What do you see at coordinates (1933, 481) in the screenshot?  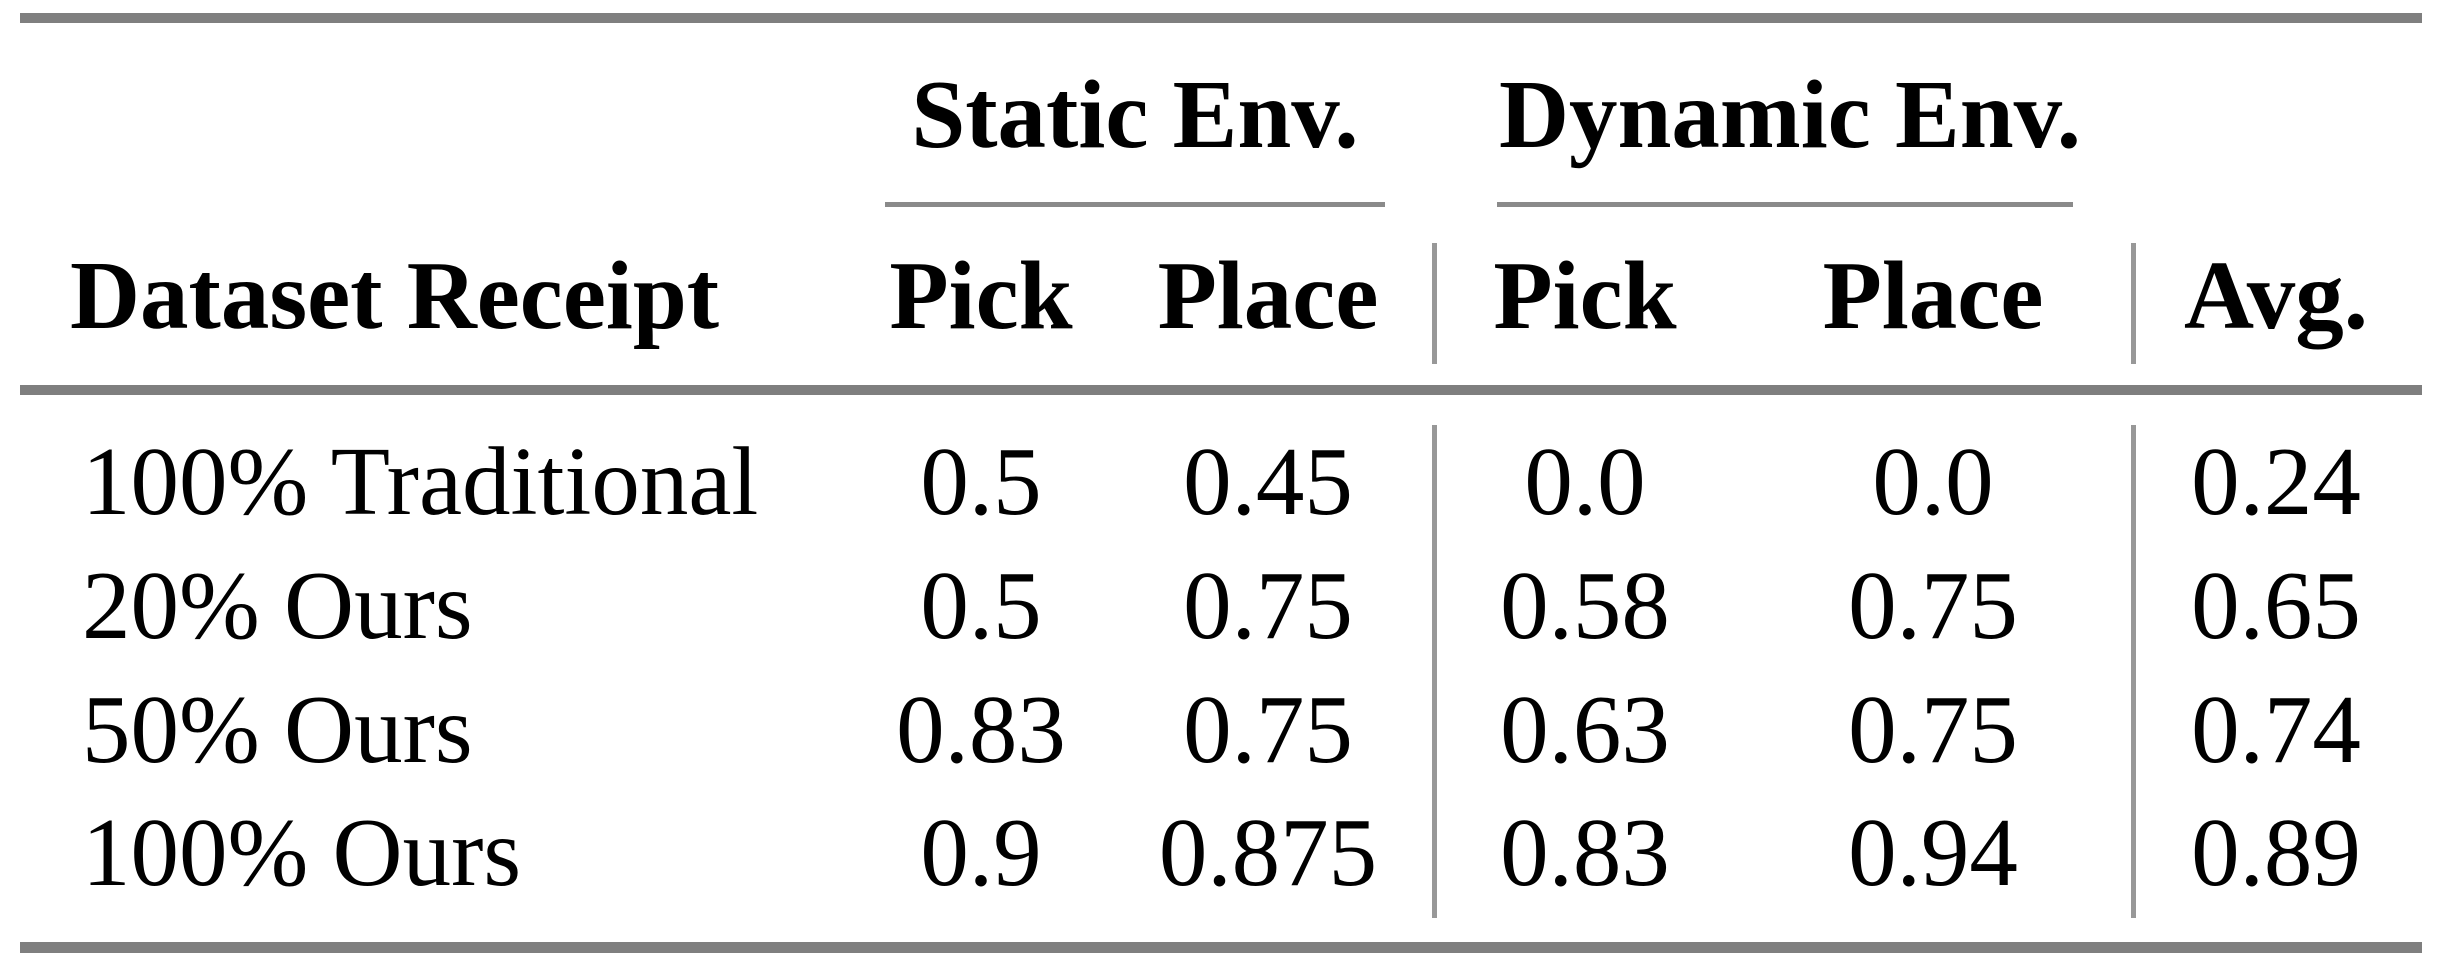 I see `cell-dynamic-place: 0.0` at bounding box center [1933, 481].